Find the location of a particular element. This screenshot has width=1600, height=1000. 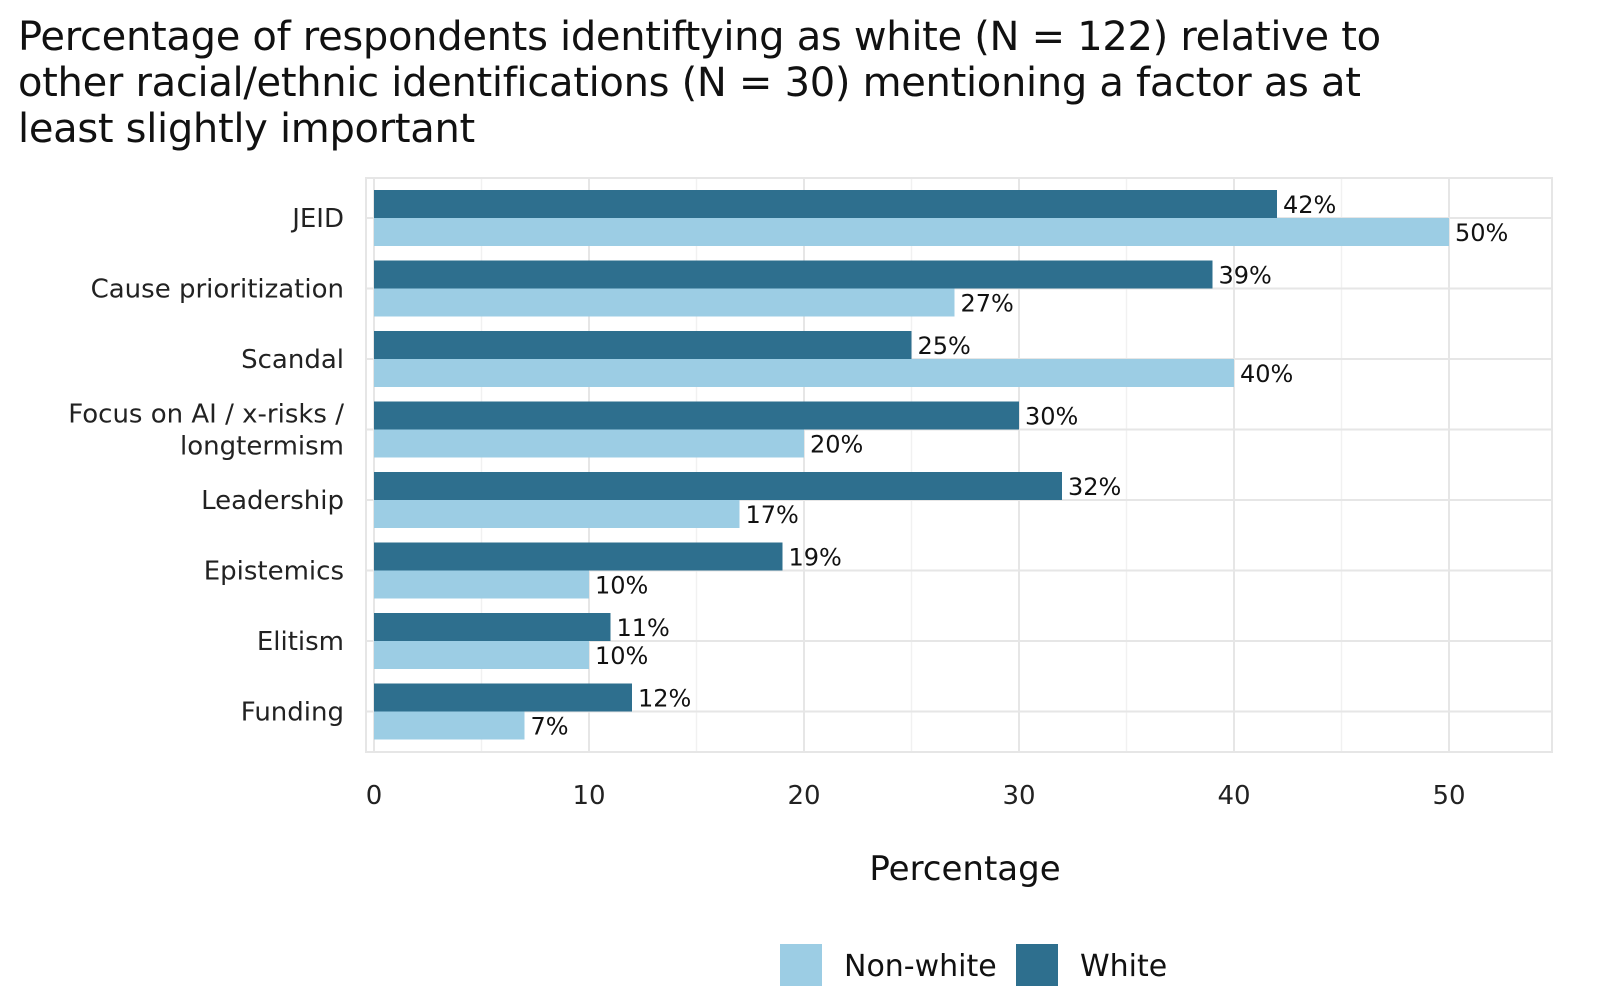

legend-swatch-white is located at coordinates (1037, 965).